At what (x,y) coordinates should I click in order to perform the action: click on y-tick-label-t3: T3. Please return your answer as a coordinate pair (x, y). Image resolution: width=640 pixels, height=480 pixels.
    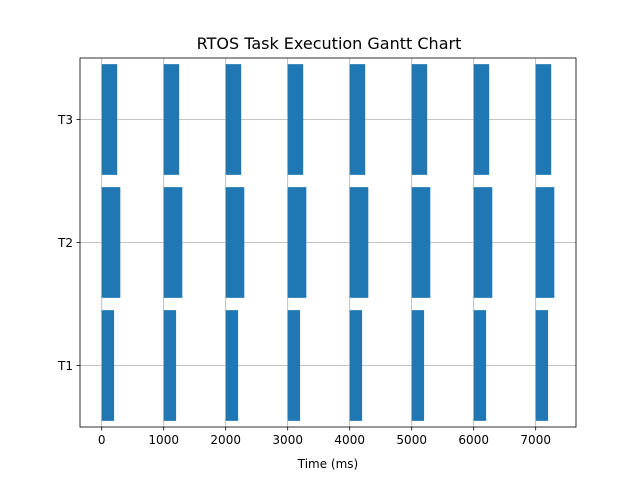
    Looking at the image, I should click on (65, 120).